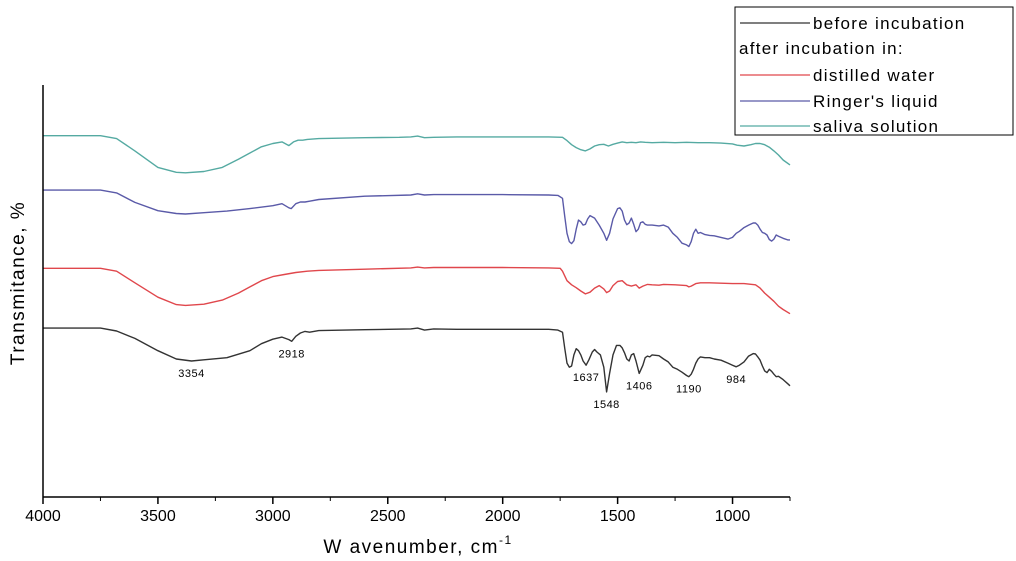 The width and height of the screenshot is (1016, 561). I want to click on x-tick-label: 1000, so click(733, 516).